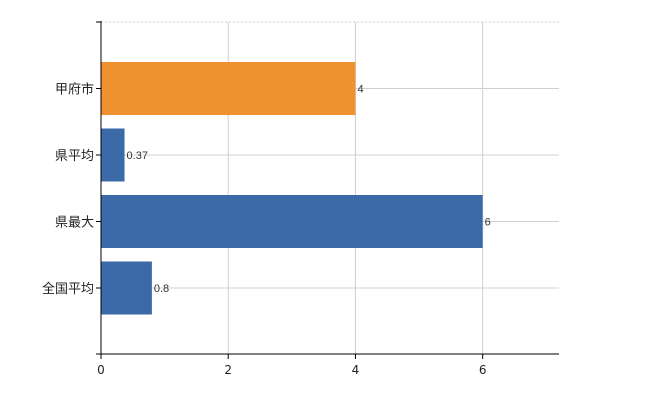  Describe the element at coordinates (137, 156) in the screenshot. I see `data-label: 0.37` at that location.